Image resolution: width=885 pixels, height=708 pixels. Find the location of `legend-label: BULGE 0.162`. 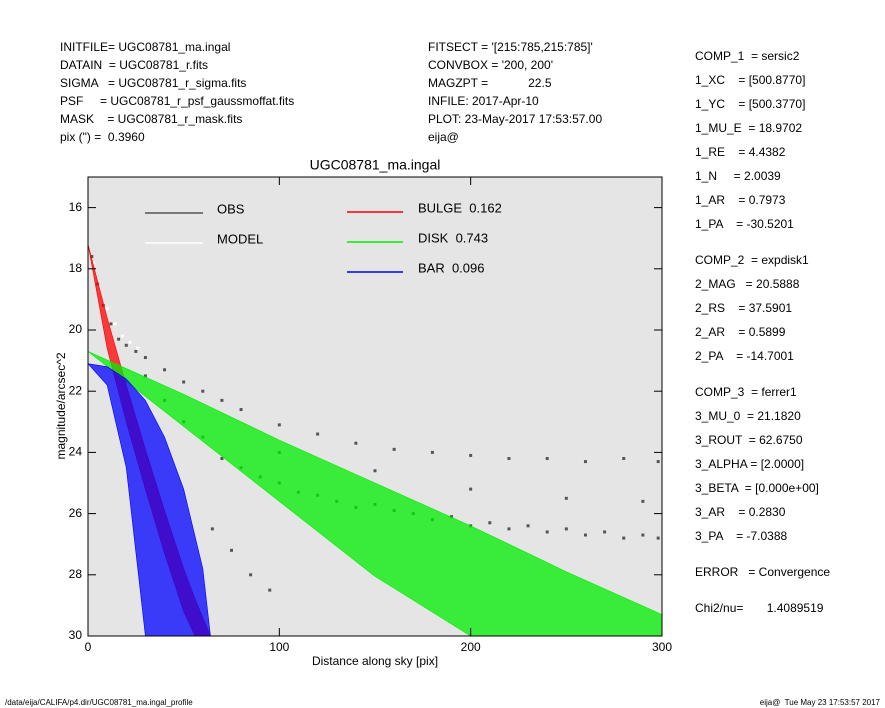

legend-label: BULGE 0.162 is located at coordinates (460, 207).